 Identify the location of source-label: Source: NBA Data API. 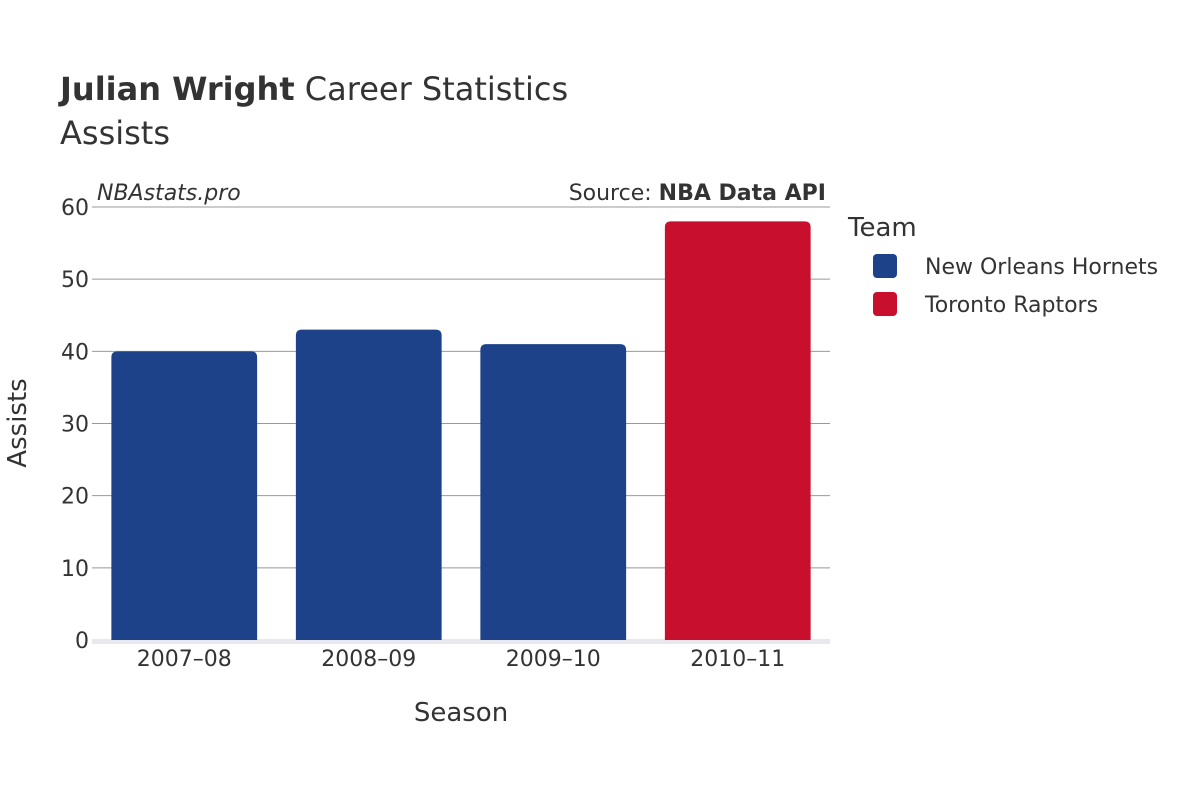
(697, 193).